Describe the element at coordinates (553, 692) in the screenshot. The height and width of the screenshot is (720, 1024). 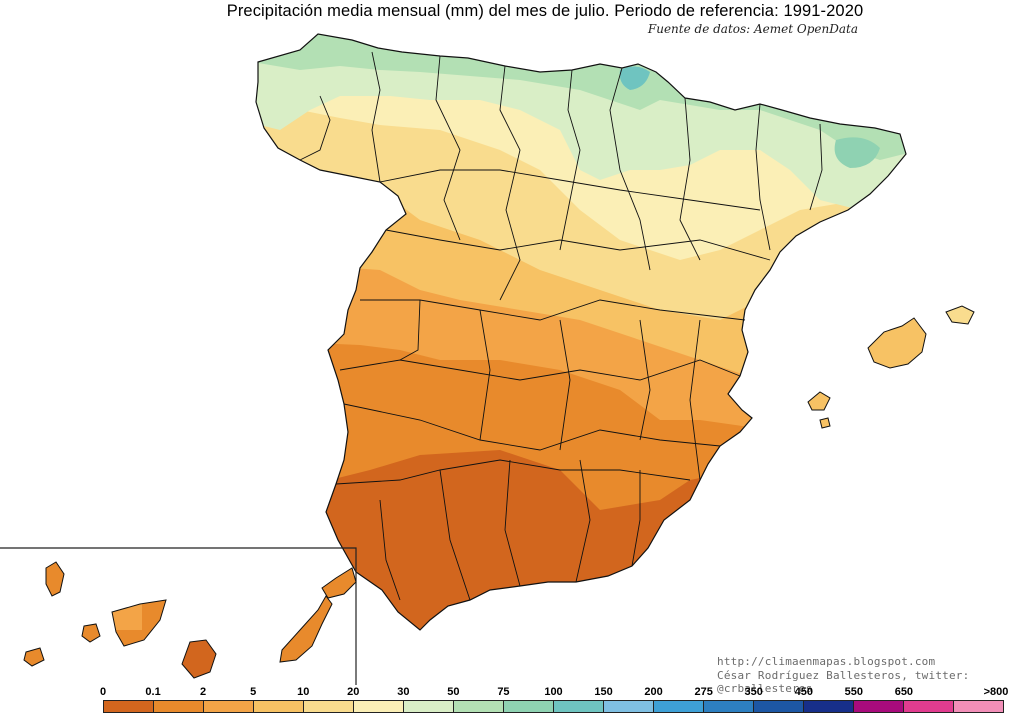
I see `legend-tick-label: 100` at that location.